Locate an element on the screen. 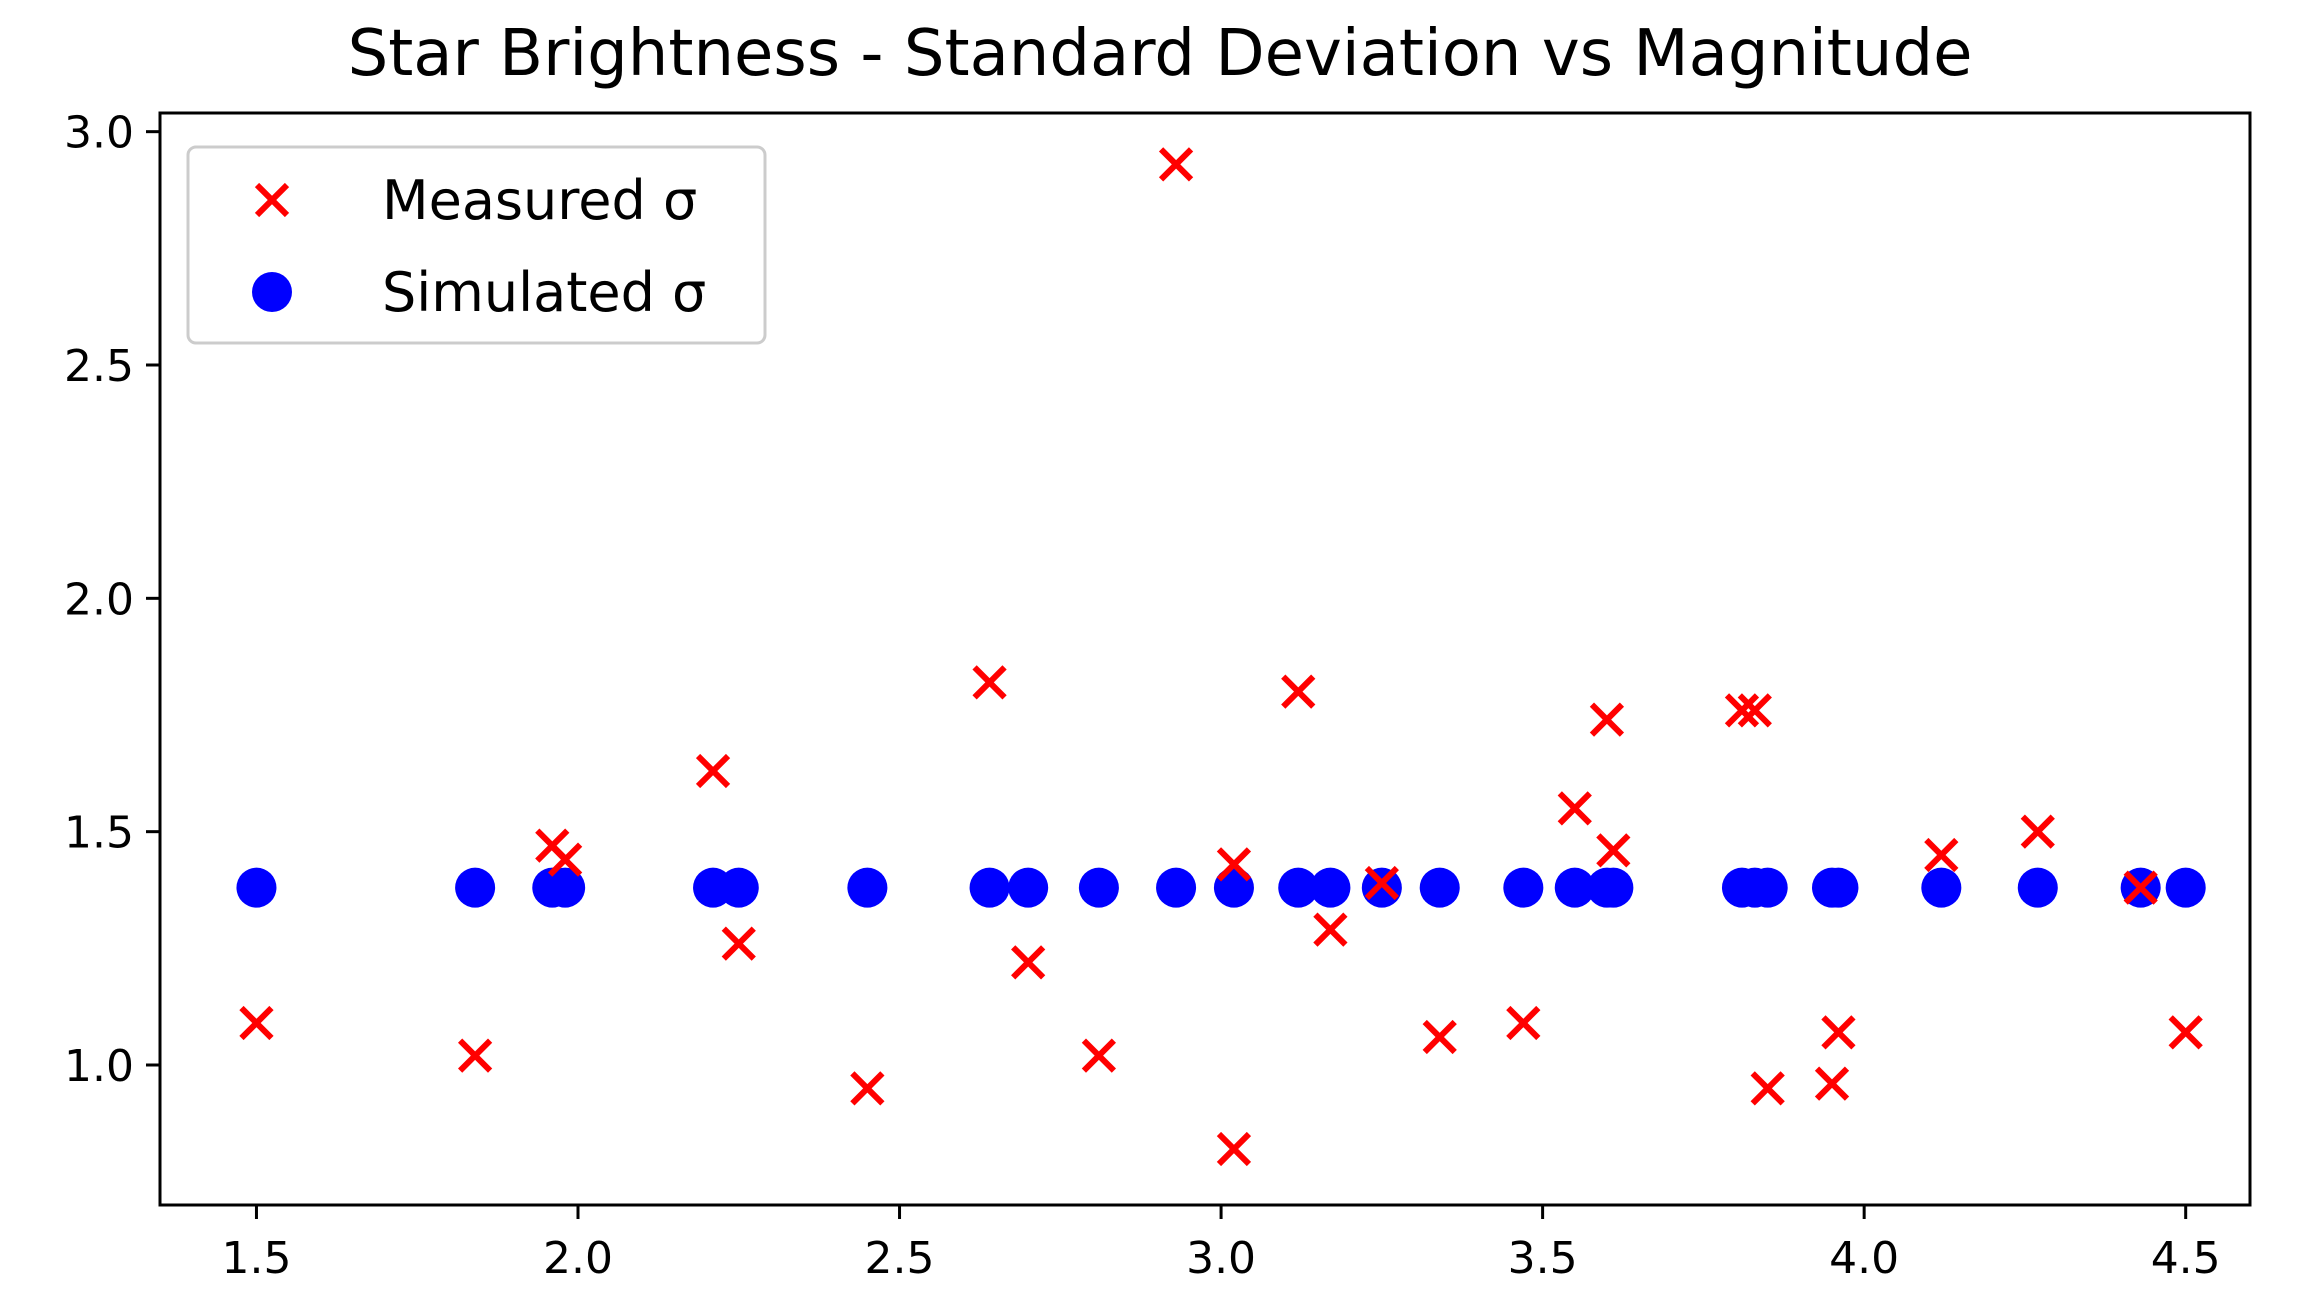  y-tick-label: 1.0 is located at coordinates (99, 1066).